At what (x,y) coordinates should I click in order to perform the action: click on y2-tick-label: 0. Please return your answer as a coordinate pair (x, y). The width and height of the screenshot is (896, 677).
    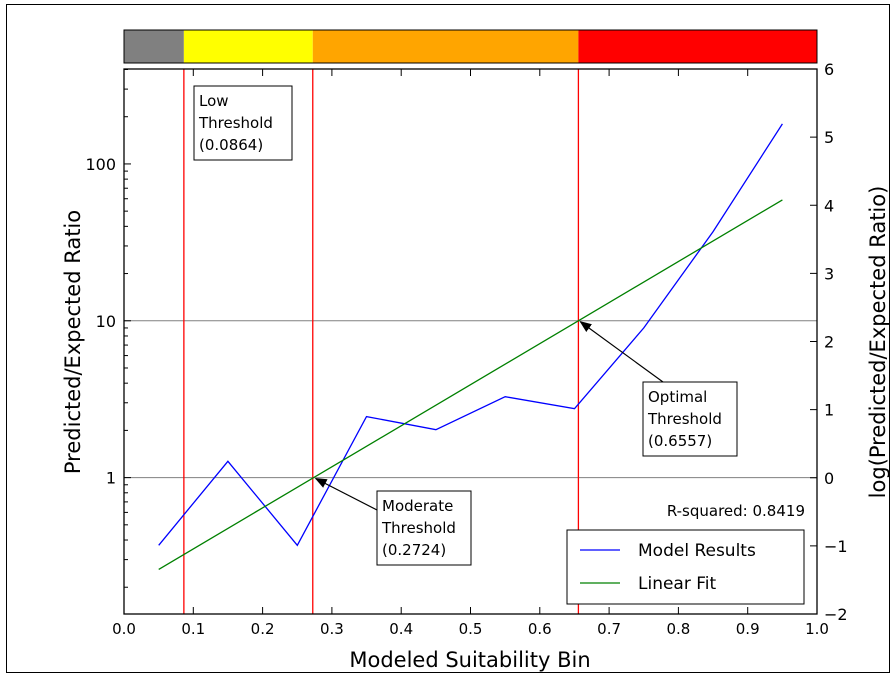
    Looking at the image, I should click on (829, 478).